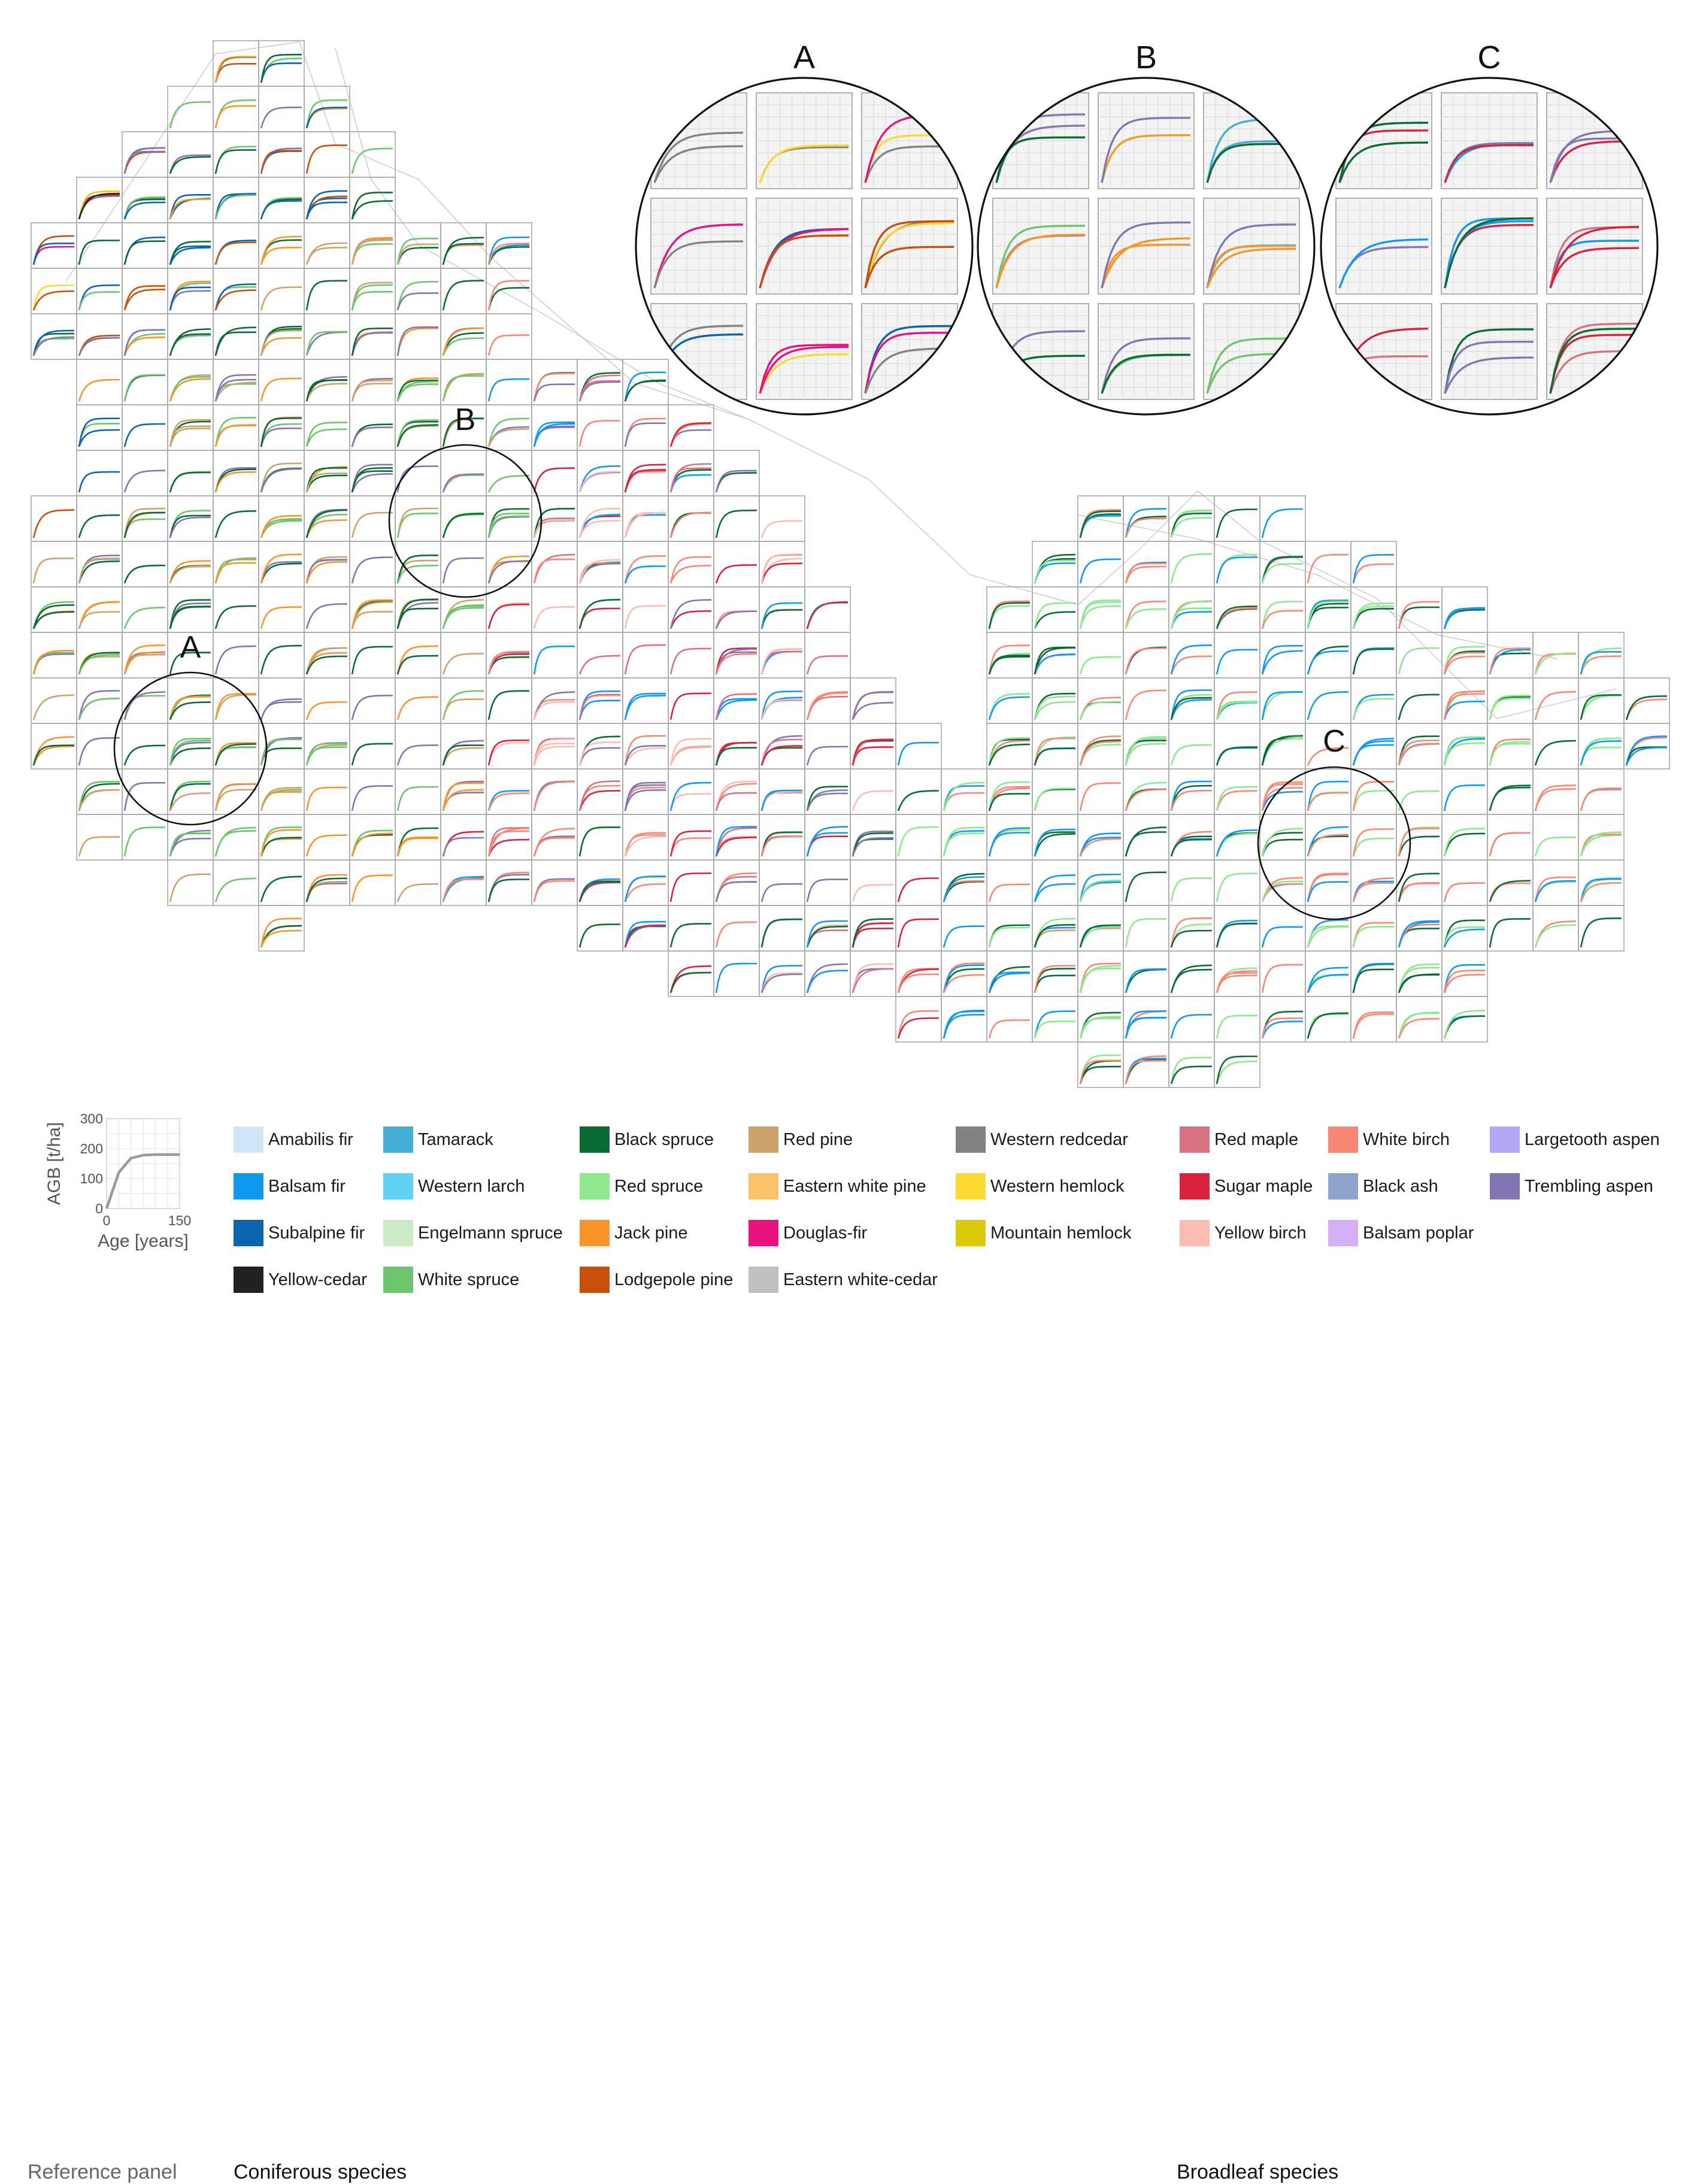 The height and width of the screenshot is (2184, 1697). What do you see at coordinates (1244, 1233) in the screenshot?
I see `legend-item: Yellow birch` at bounding box center [1244, 1233].